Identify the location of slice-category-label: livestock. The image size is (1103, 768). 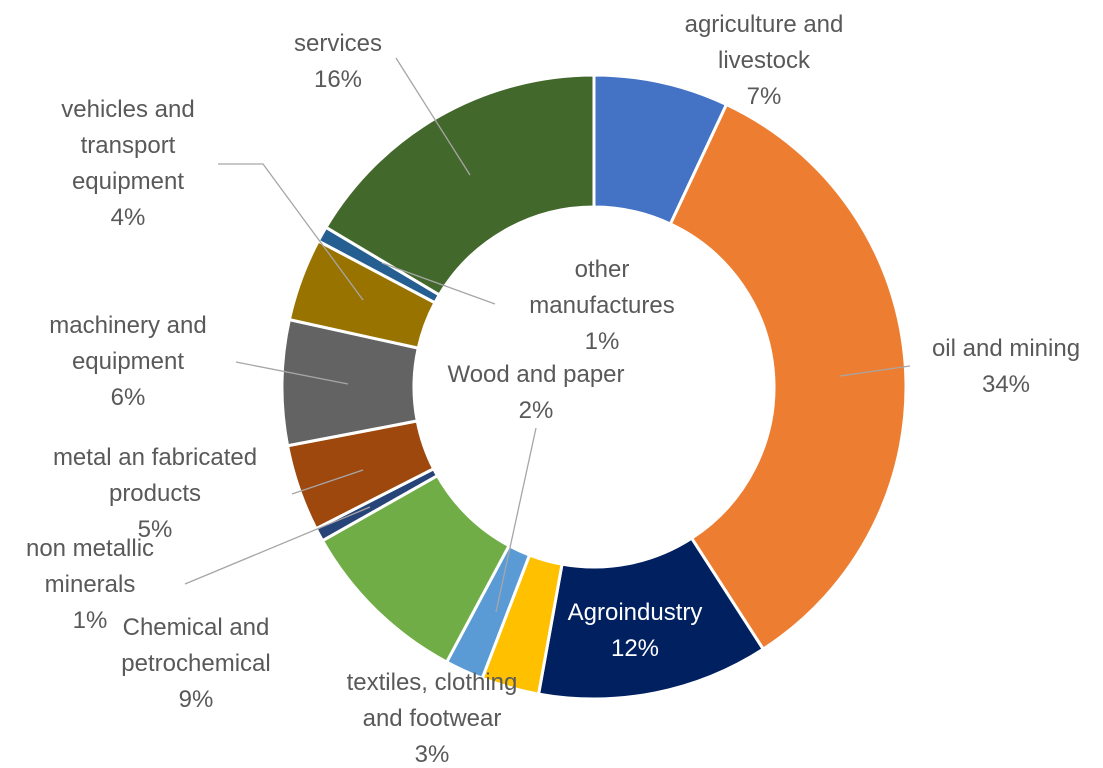
(764, 60).